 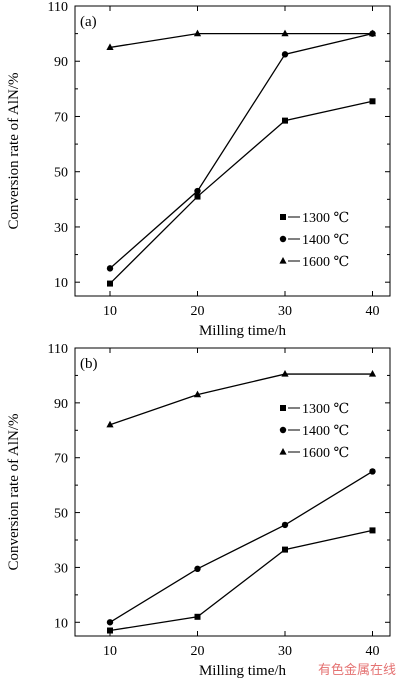 I want to click on x-axis-title-0: Milling time/h, so click(x=243, y=331).